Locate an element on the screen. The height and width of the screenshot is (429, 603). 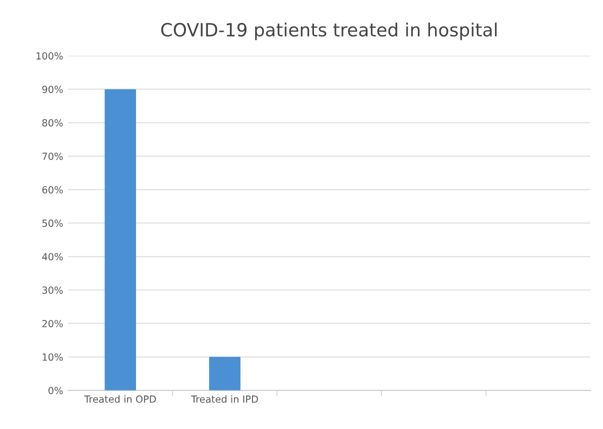
y-tick-label: 100% is located at coordinates (49, 56).